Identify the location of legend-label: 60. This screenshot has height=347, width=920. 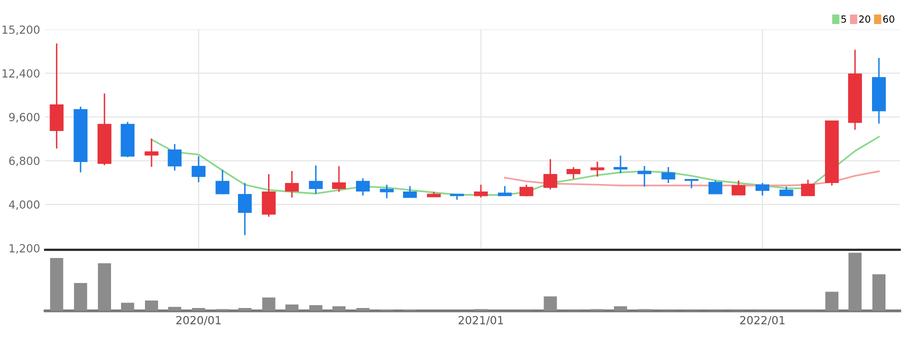
(888, 19).